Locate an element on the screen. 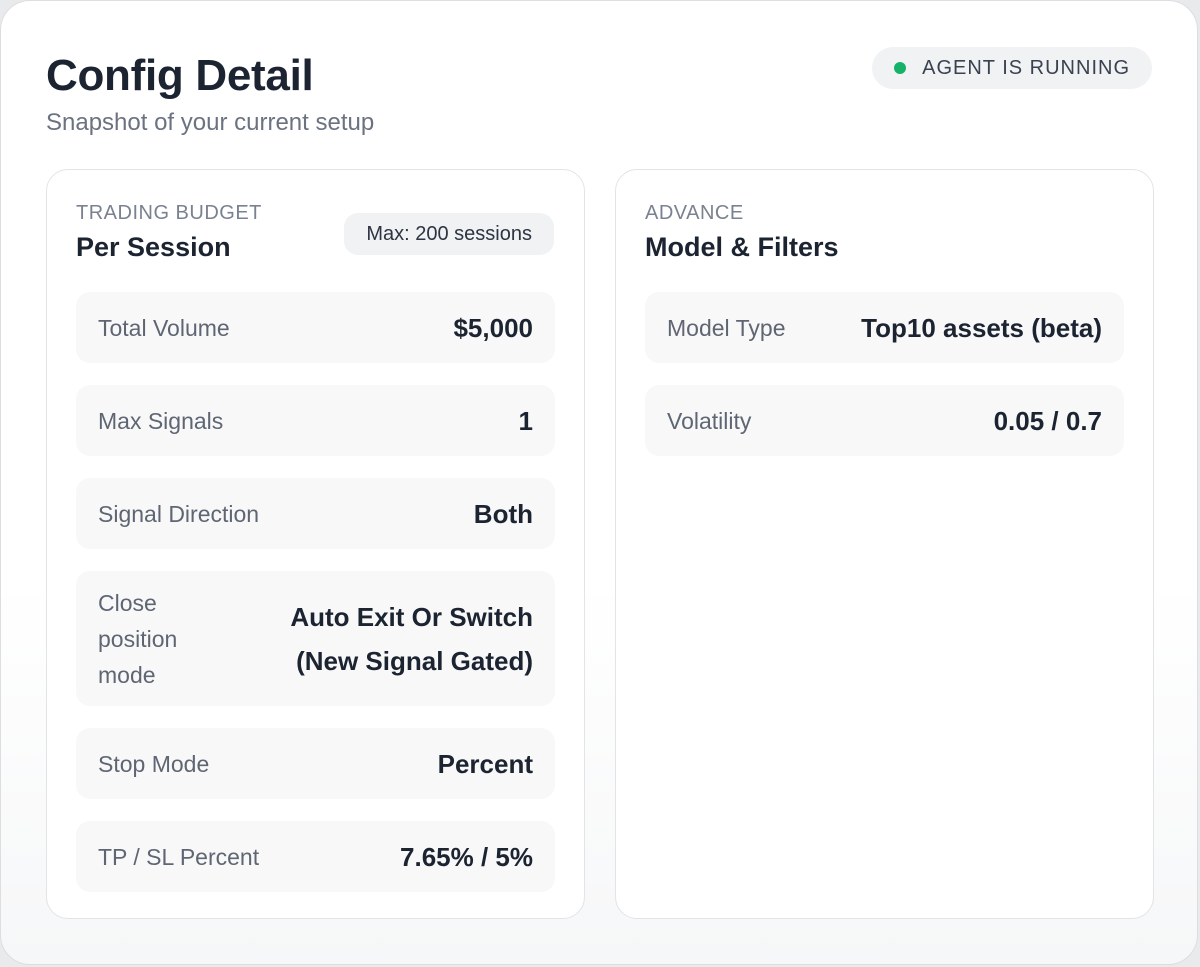  row-label: Signal Direction is located at coordinates (179, 513).